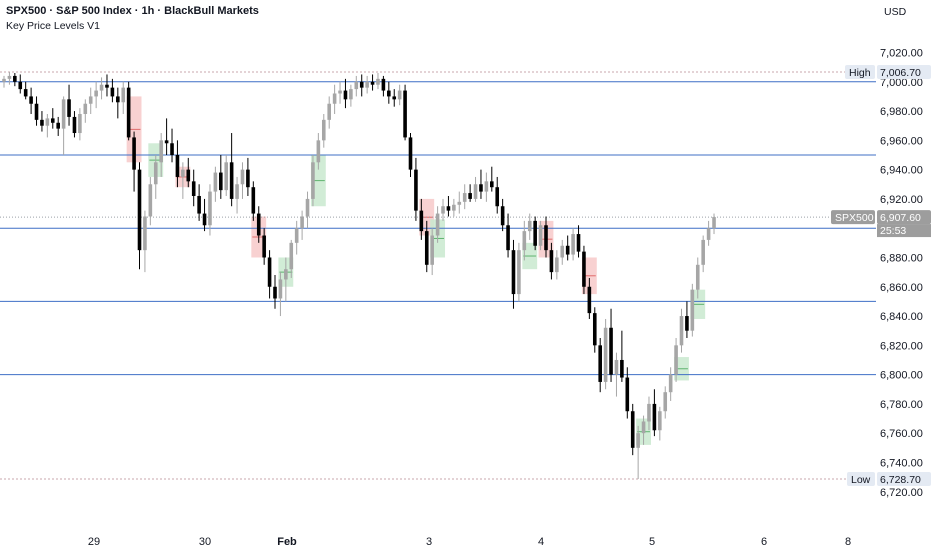 This screenshot has height=550, width=932. I want to click on current-price-tag-bg, so click(904, 217).